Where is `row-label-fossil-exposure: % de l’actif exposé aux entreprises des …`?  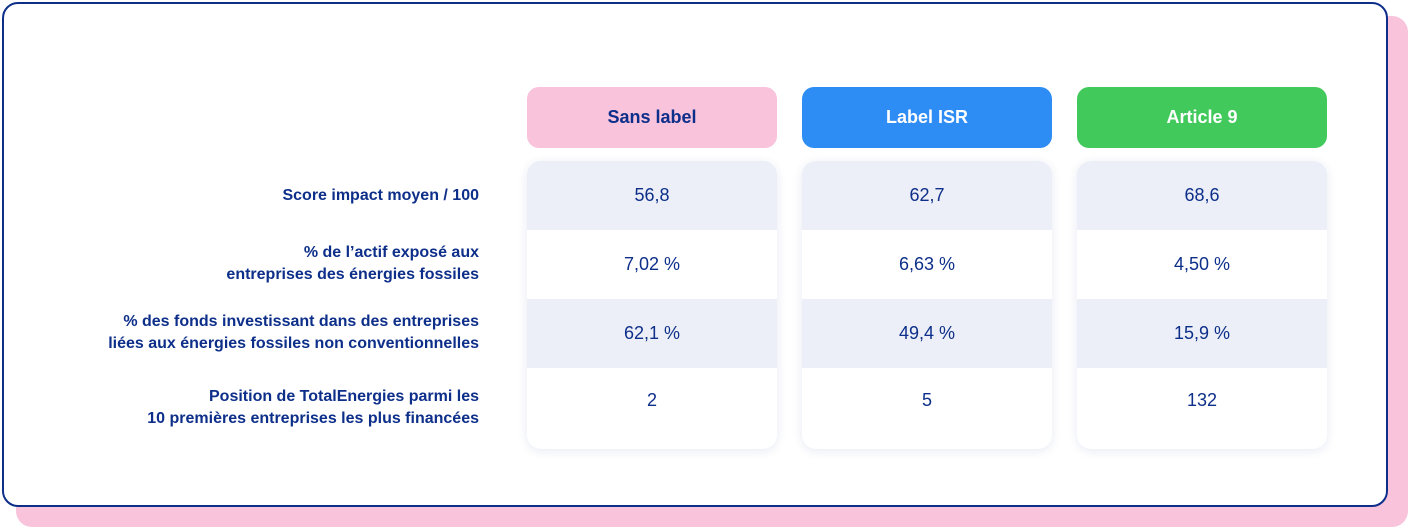 row-label-fossil-exposure: % de l’actif exposé aux entreprises des … is located at coordinates (239, 264).